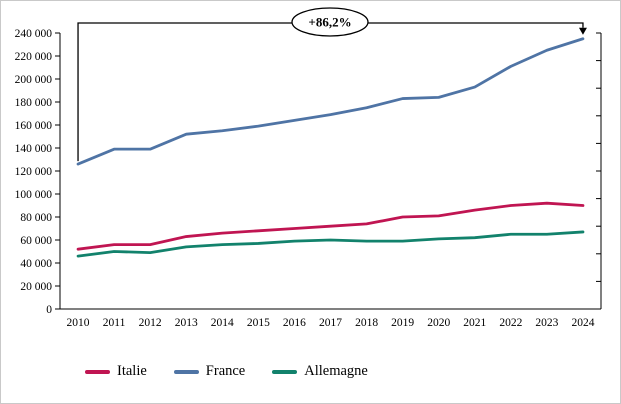  Describe the element at coordinates (186, 371) in the screenshot. I see `legend-swatch-france` at that location.